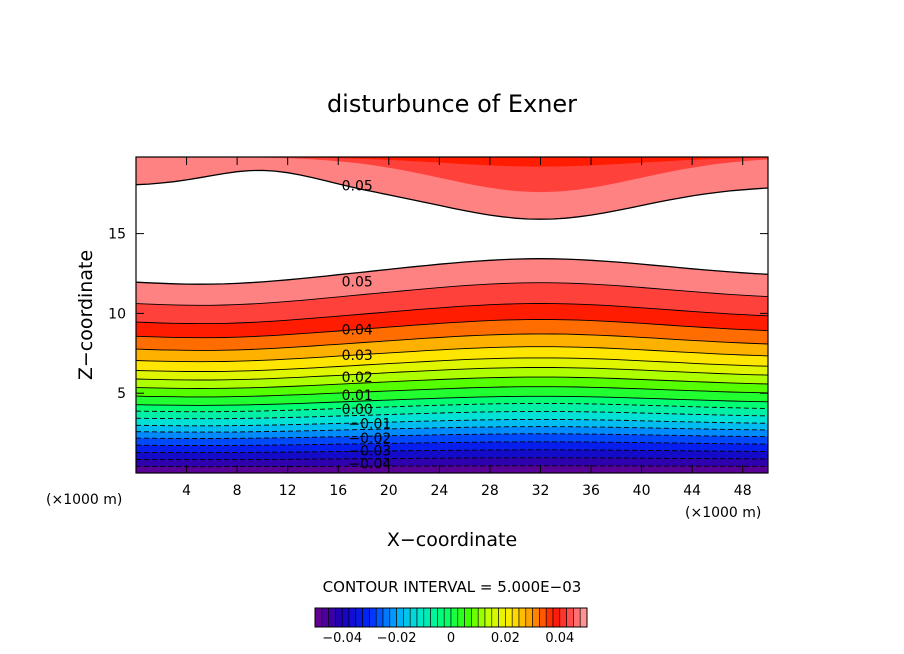 The width and height of the screenshot is (904, 654). I want to click on colorbar-tick-label: −0.04, so click(342, 638).